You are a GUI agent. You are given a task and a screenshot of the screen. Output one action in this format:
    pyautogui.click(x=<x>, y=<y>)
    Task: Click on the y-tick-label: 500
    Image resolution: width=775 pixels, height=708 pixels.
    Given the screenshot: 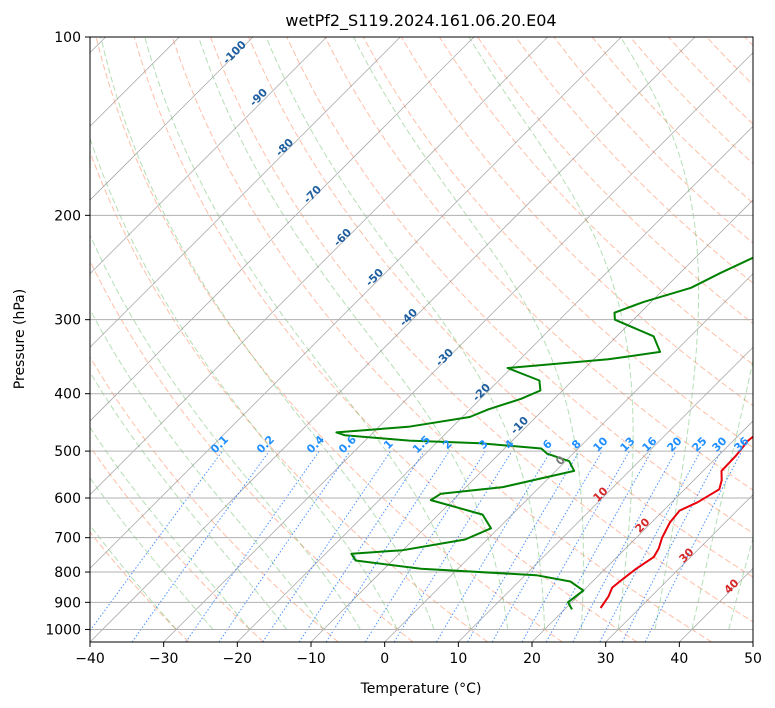 What is the action you would take?
    pyautogui.click(x=67, y=452)
    